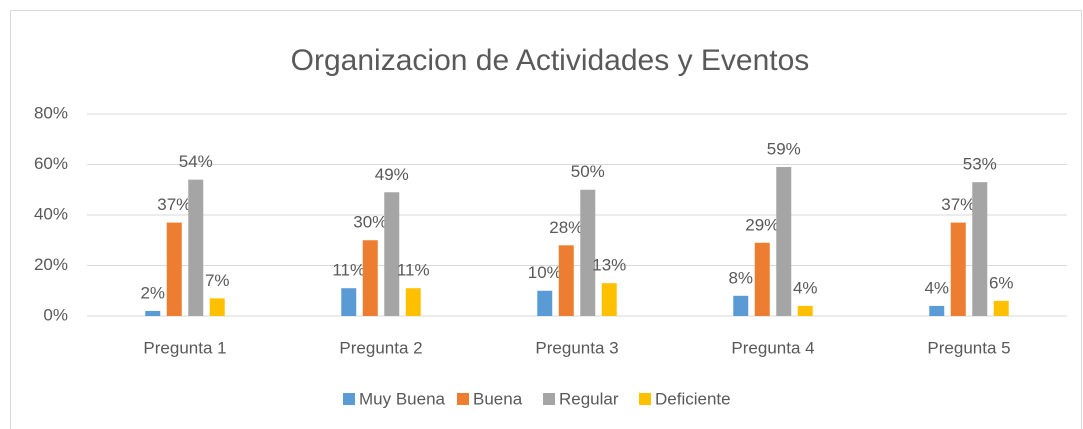 The height and width of the screenshot is (429, 1083). What do you see at coordinates (762, 224) in the screenshot?
I see `data-label: 29%` at bounding box center [762, 224].